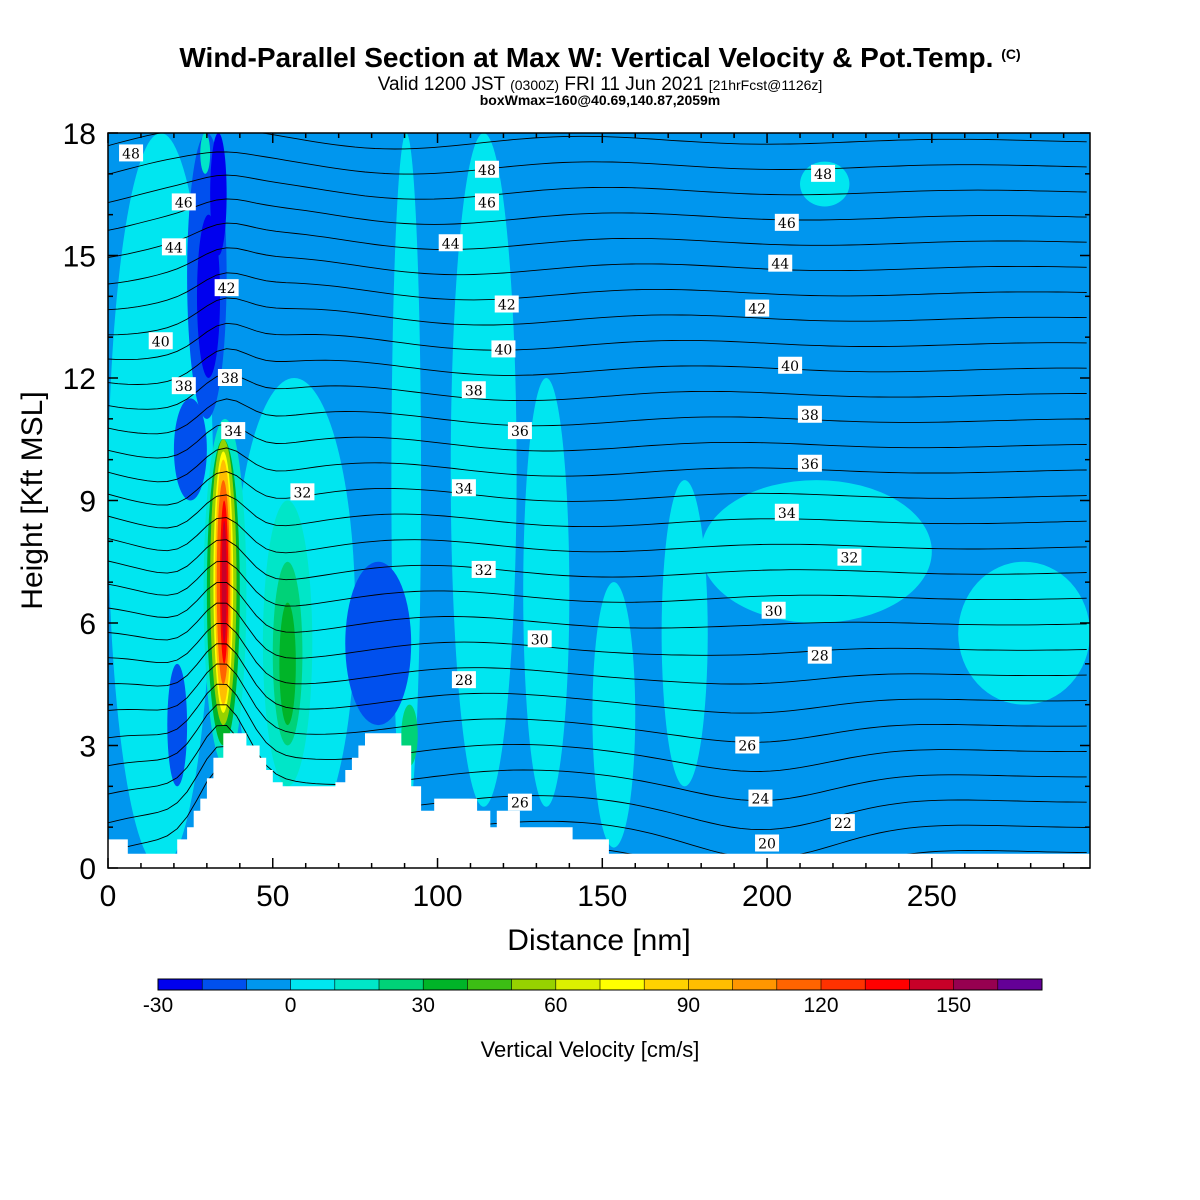  I want to click on isentrope-label-text: 20, so click(767, 845).